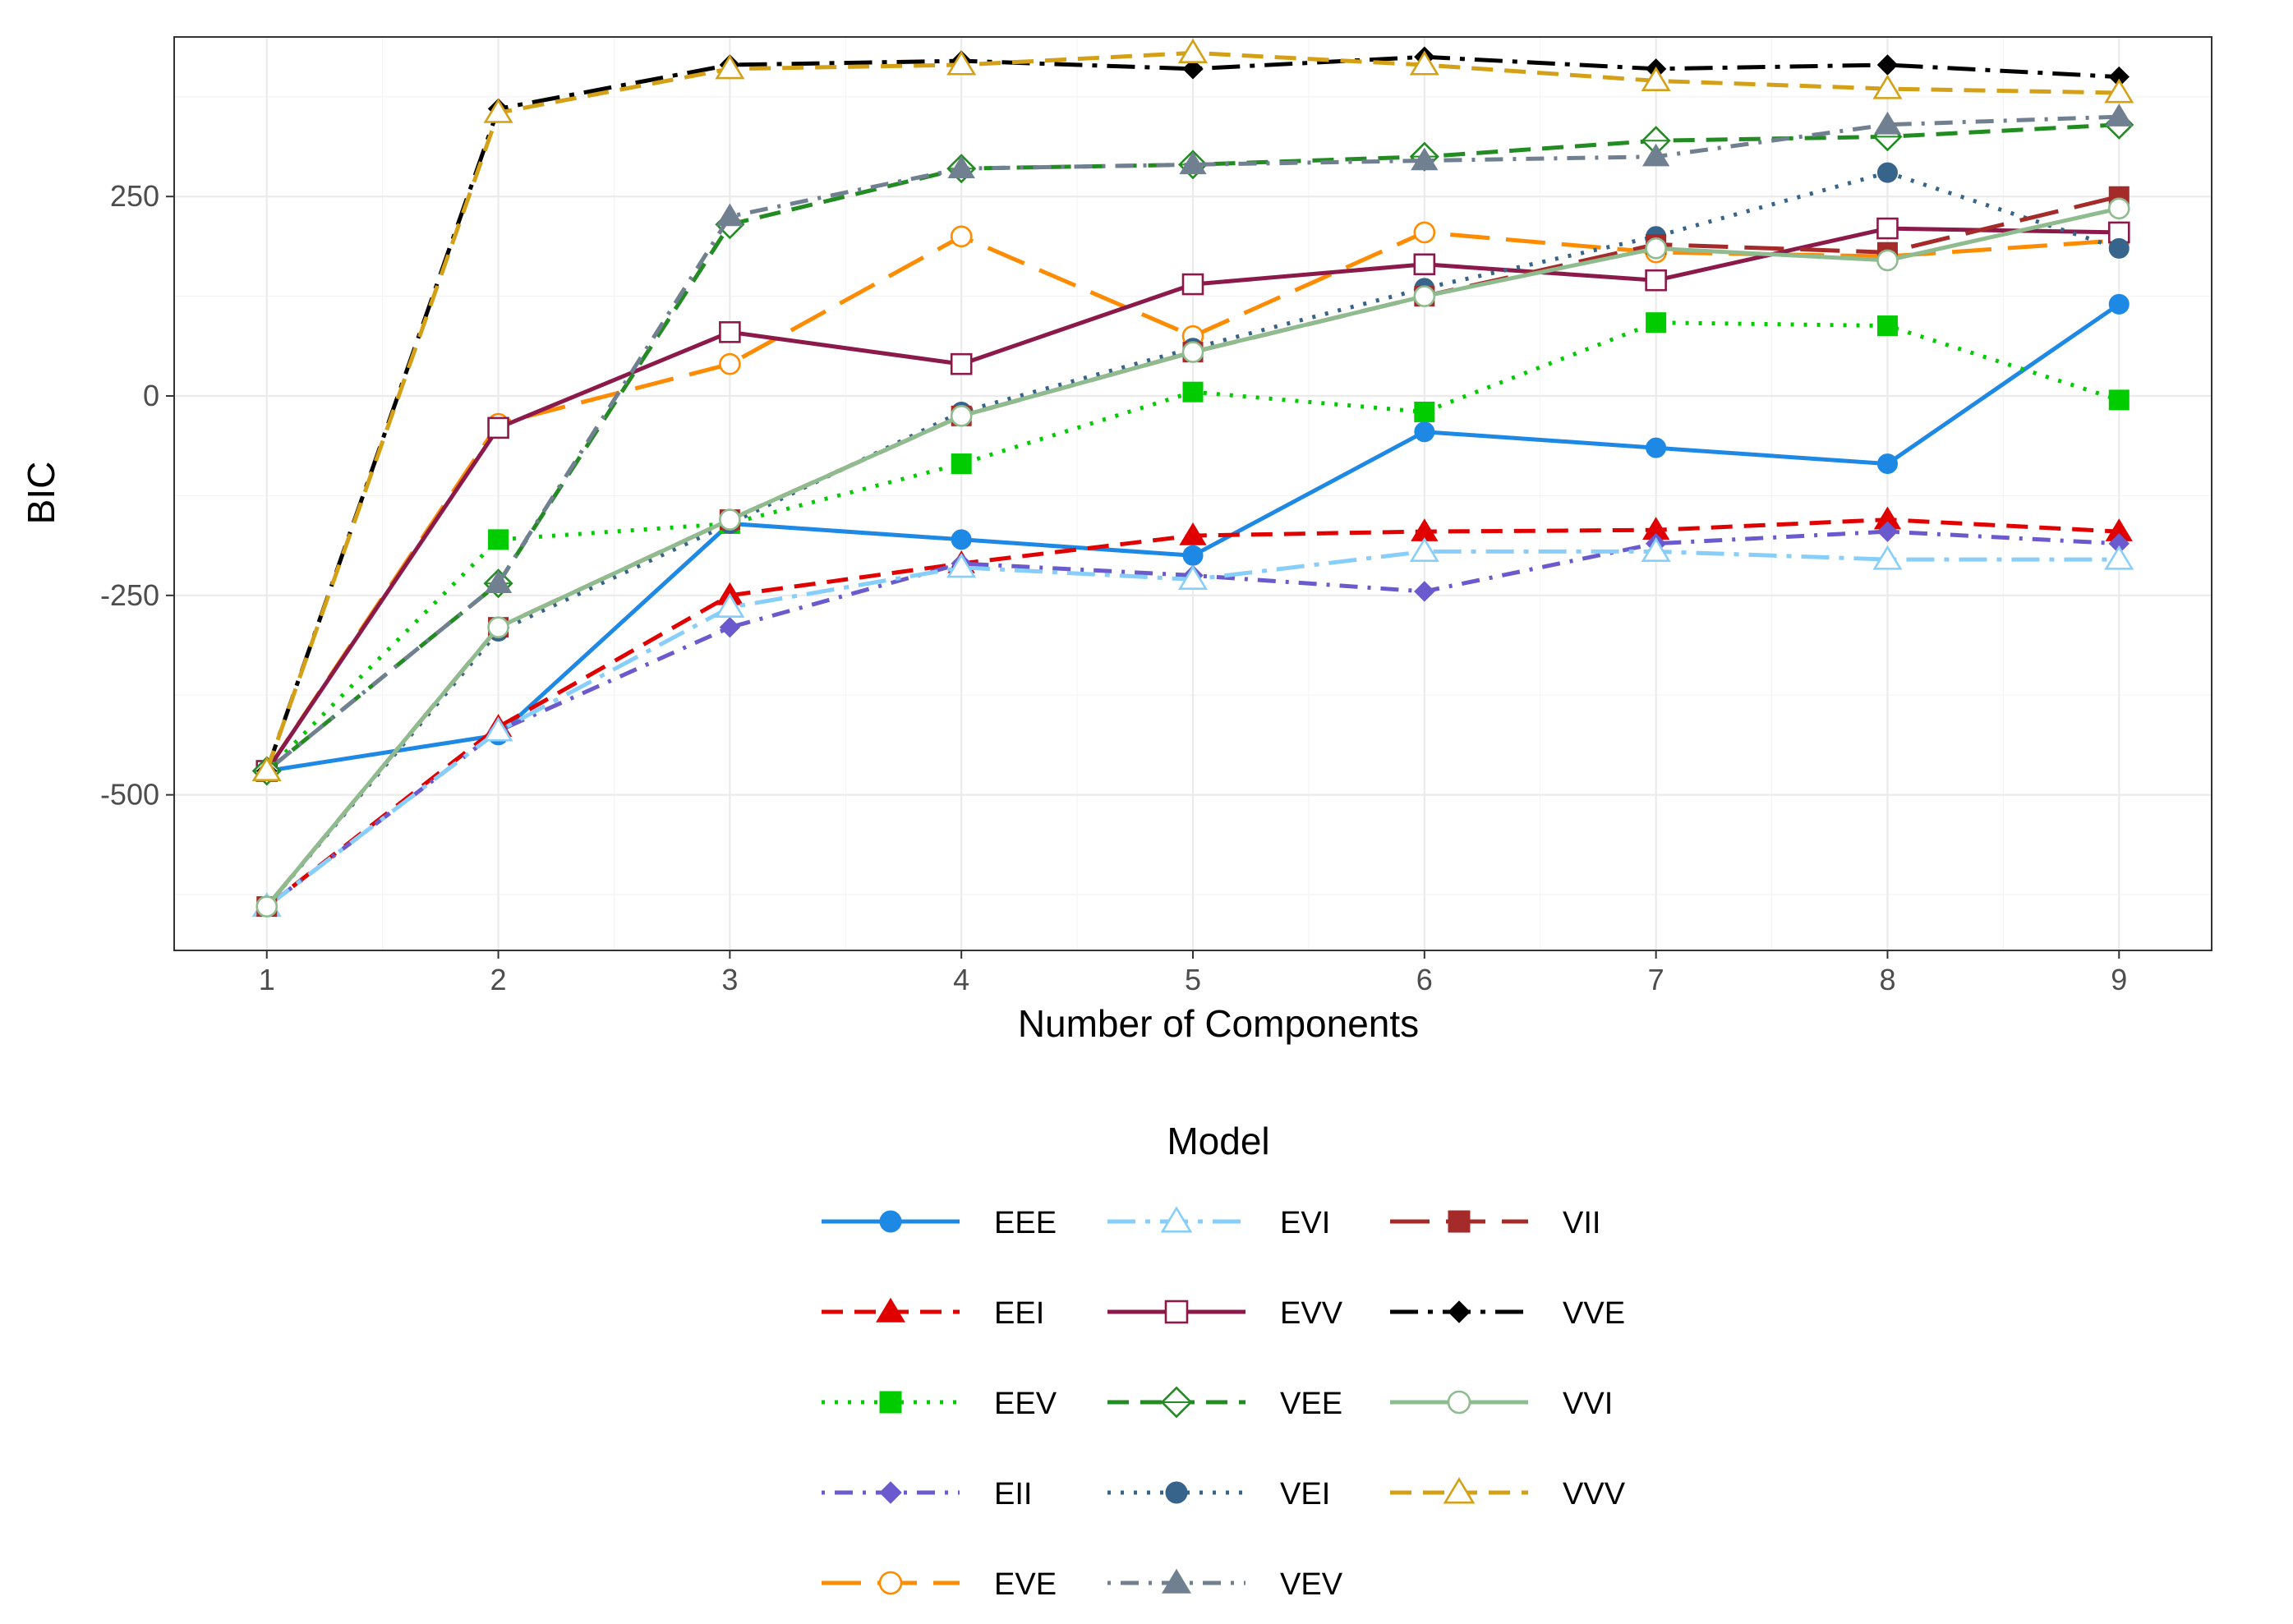 The height and width of the screenshot is (1624, 2293). I want to click on legend-label: VVE, so click(1594, 1313).